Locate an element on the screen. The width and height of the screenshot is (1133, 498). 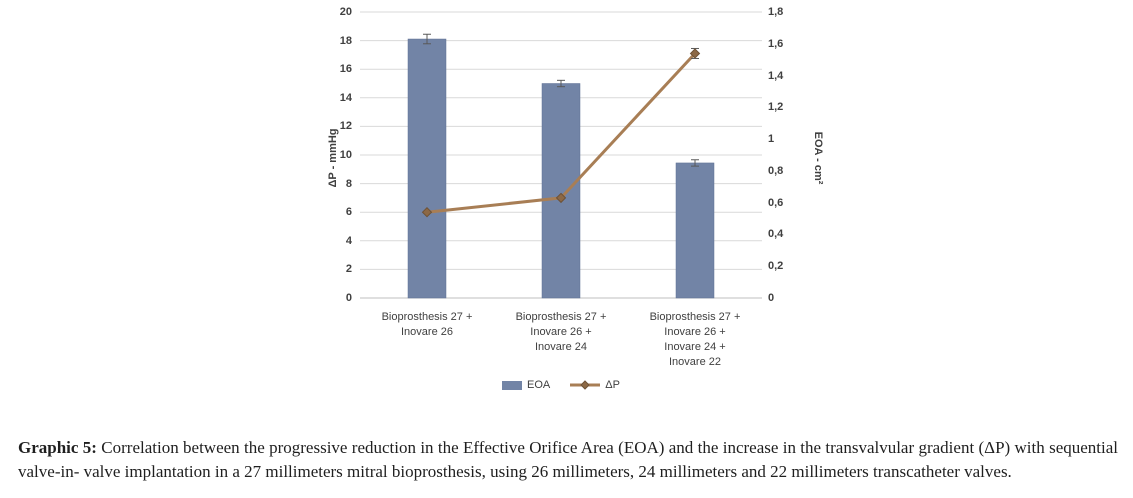
left-axis-tick: 4 is located at coordinates (348, 240).